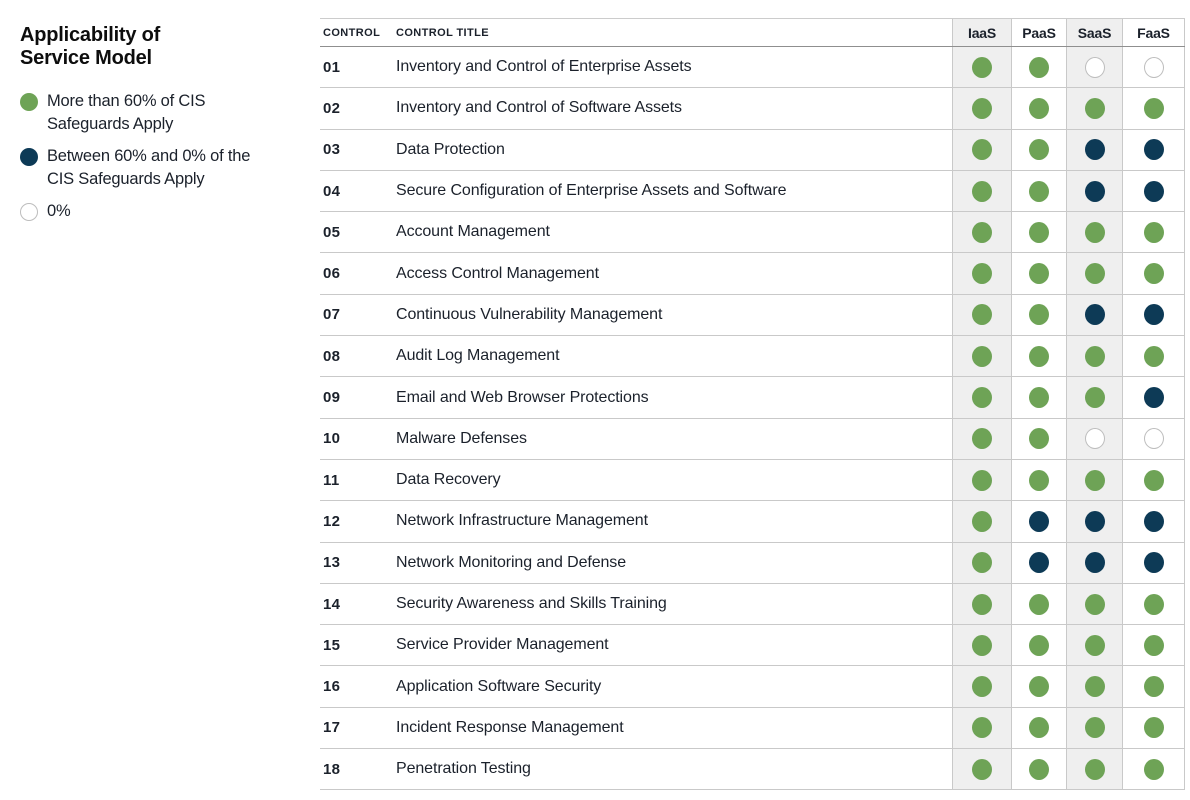 The image size is (1190, 800). Describe the element at coordinates (332, 67) in the screenshot. I see `control-number: 01` at that location.